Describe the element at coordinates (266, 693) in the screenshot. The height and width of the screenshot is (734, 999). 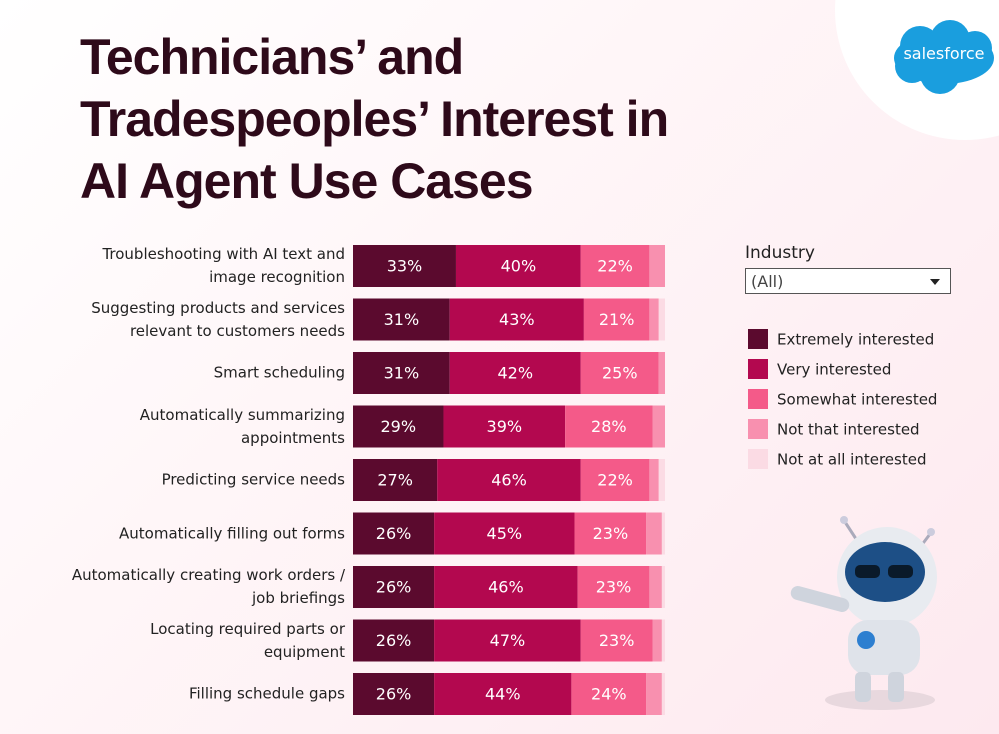
I see `category-label: Filling schedule gaps` at that location.